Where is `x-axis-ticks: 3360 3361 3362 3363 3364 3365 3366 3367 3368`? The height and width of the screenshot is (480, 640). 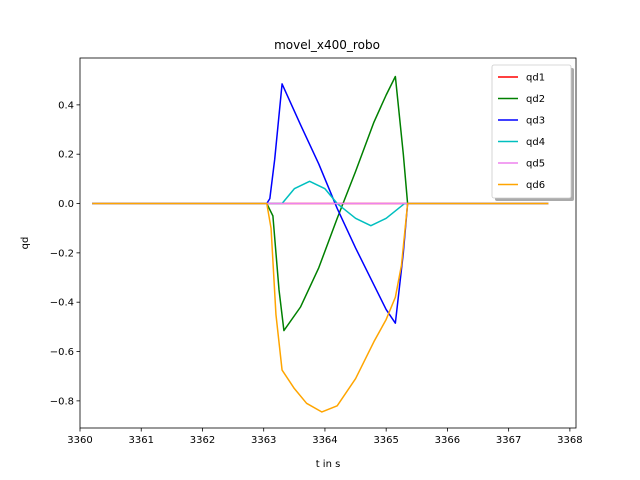
x-axis-ticks: 3360 3361 3362 3363 3364 3365 3366 3367 3368 is located at coordinates (325, 437).